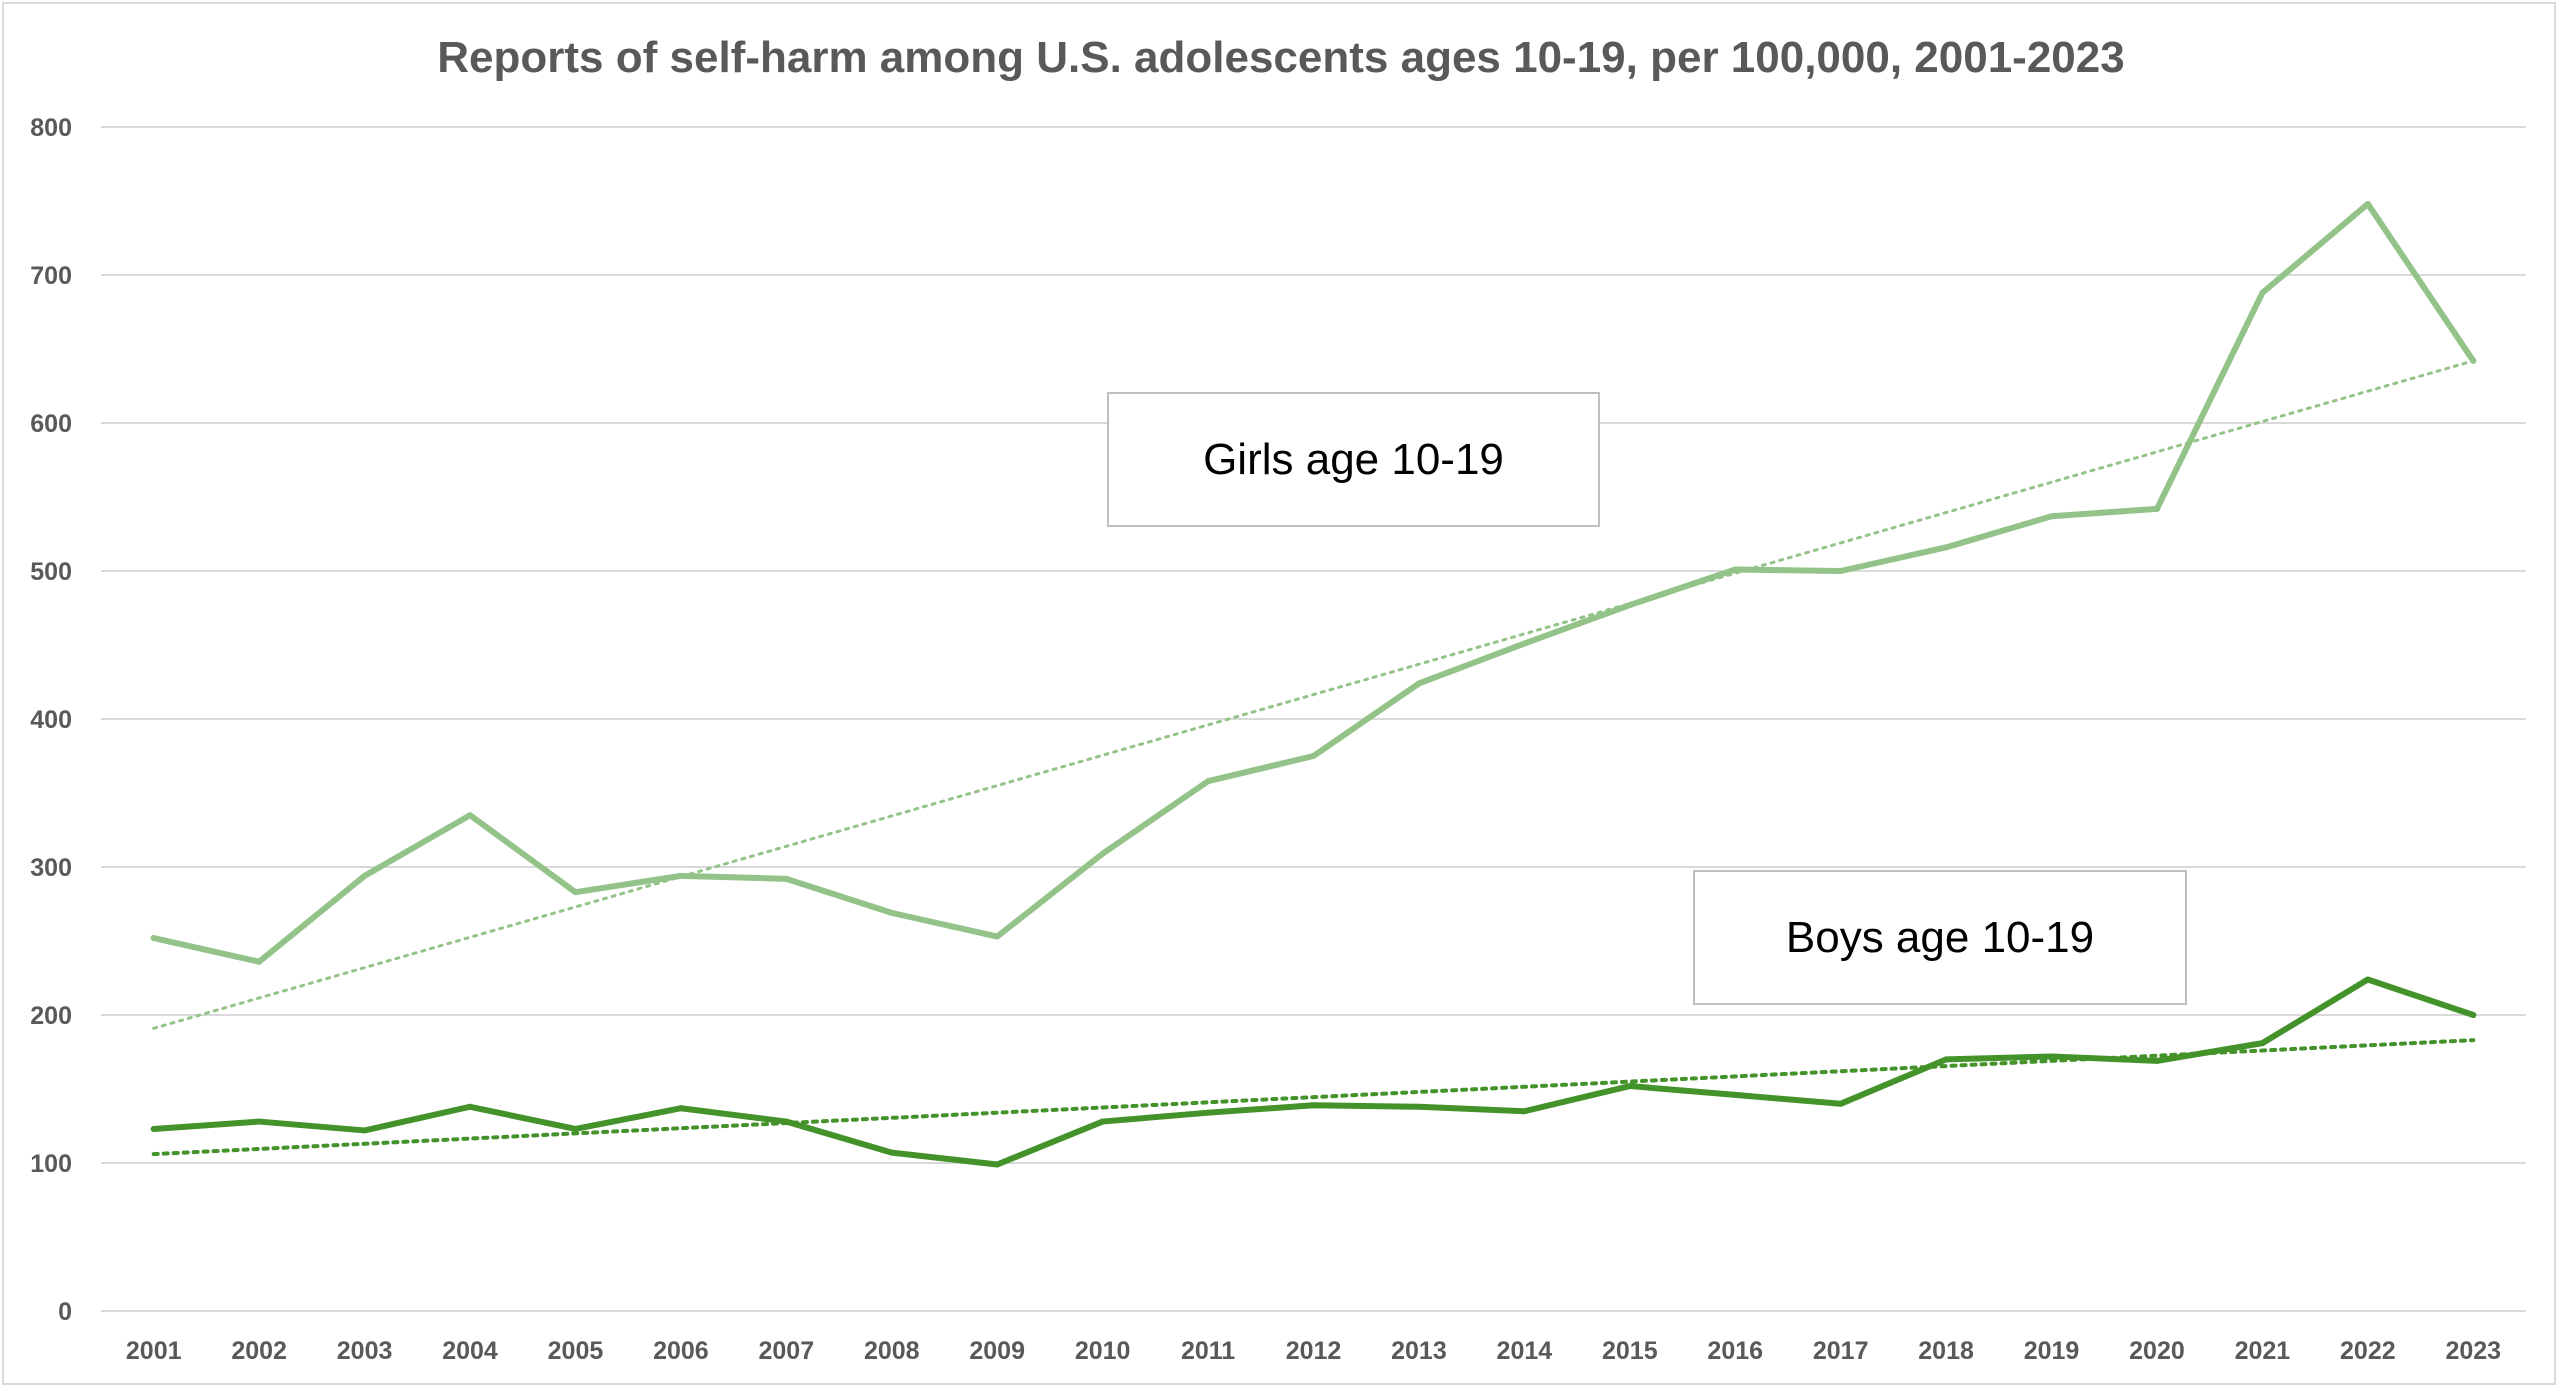 The width and height of the screenshot is (2560, 1389). What do you see at coordinates (681, 1351) in the screenshot?
I see `x-tick-label: 2006` at bounding box center [681, 1351].